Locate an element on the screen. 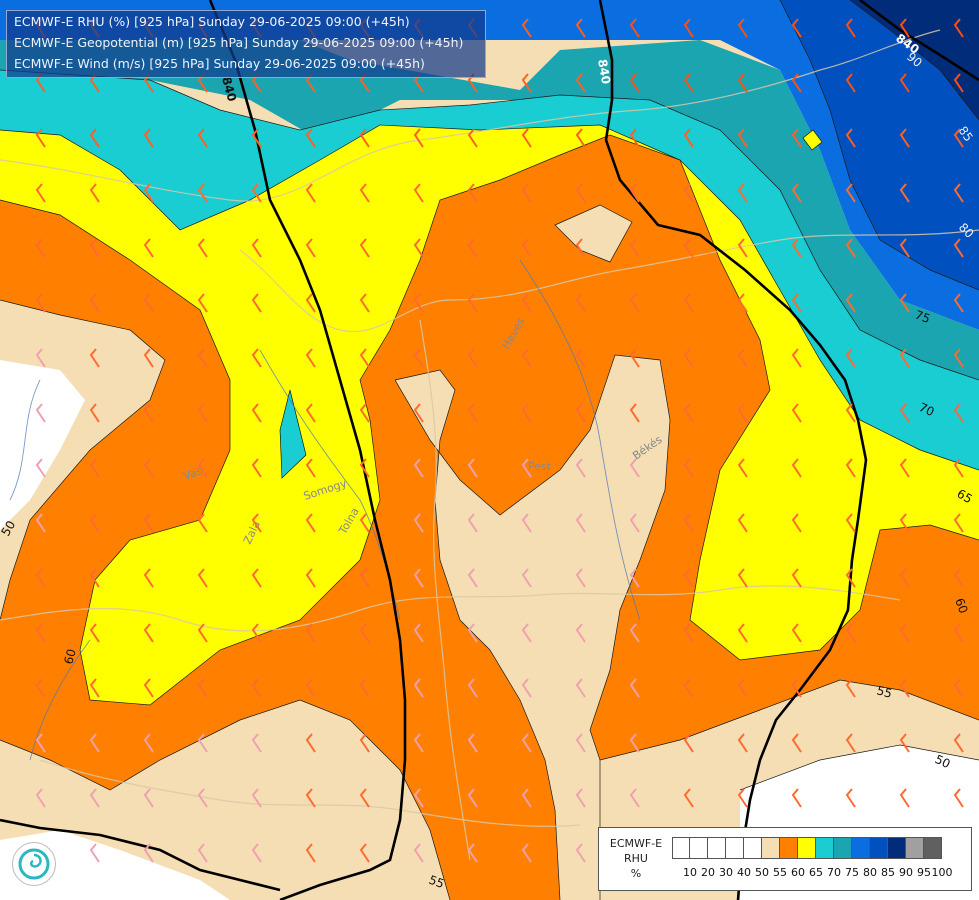 This screenshot has width=979, height=900. contour-label-75-east: 75 is located at coordinates (922, 317).